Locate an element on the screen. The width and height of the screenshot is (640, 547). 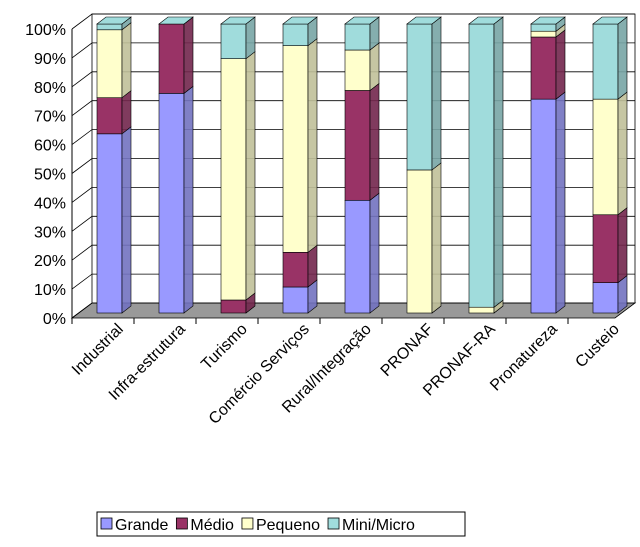
legend-label: Médio is located at coordinates (212, 525).